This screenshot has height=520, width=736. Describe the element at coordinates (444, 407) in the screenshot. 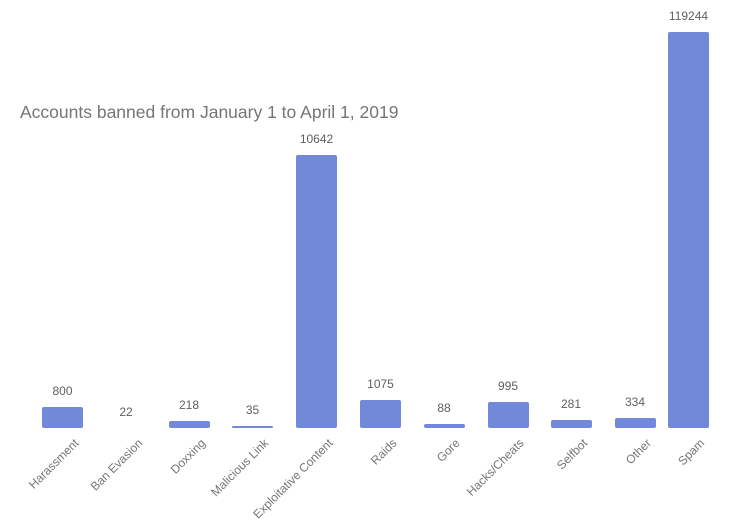

I see `bar-value-label: 88` at that location.